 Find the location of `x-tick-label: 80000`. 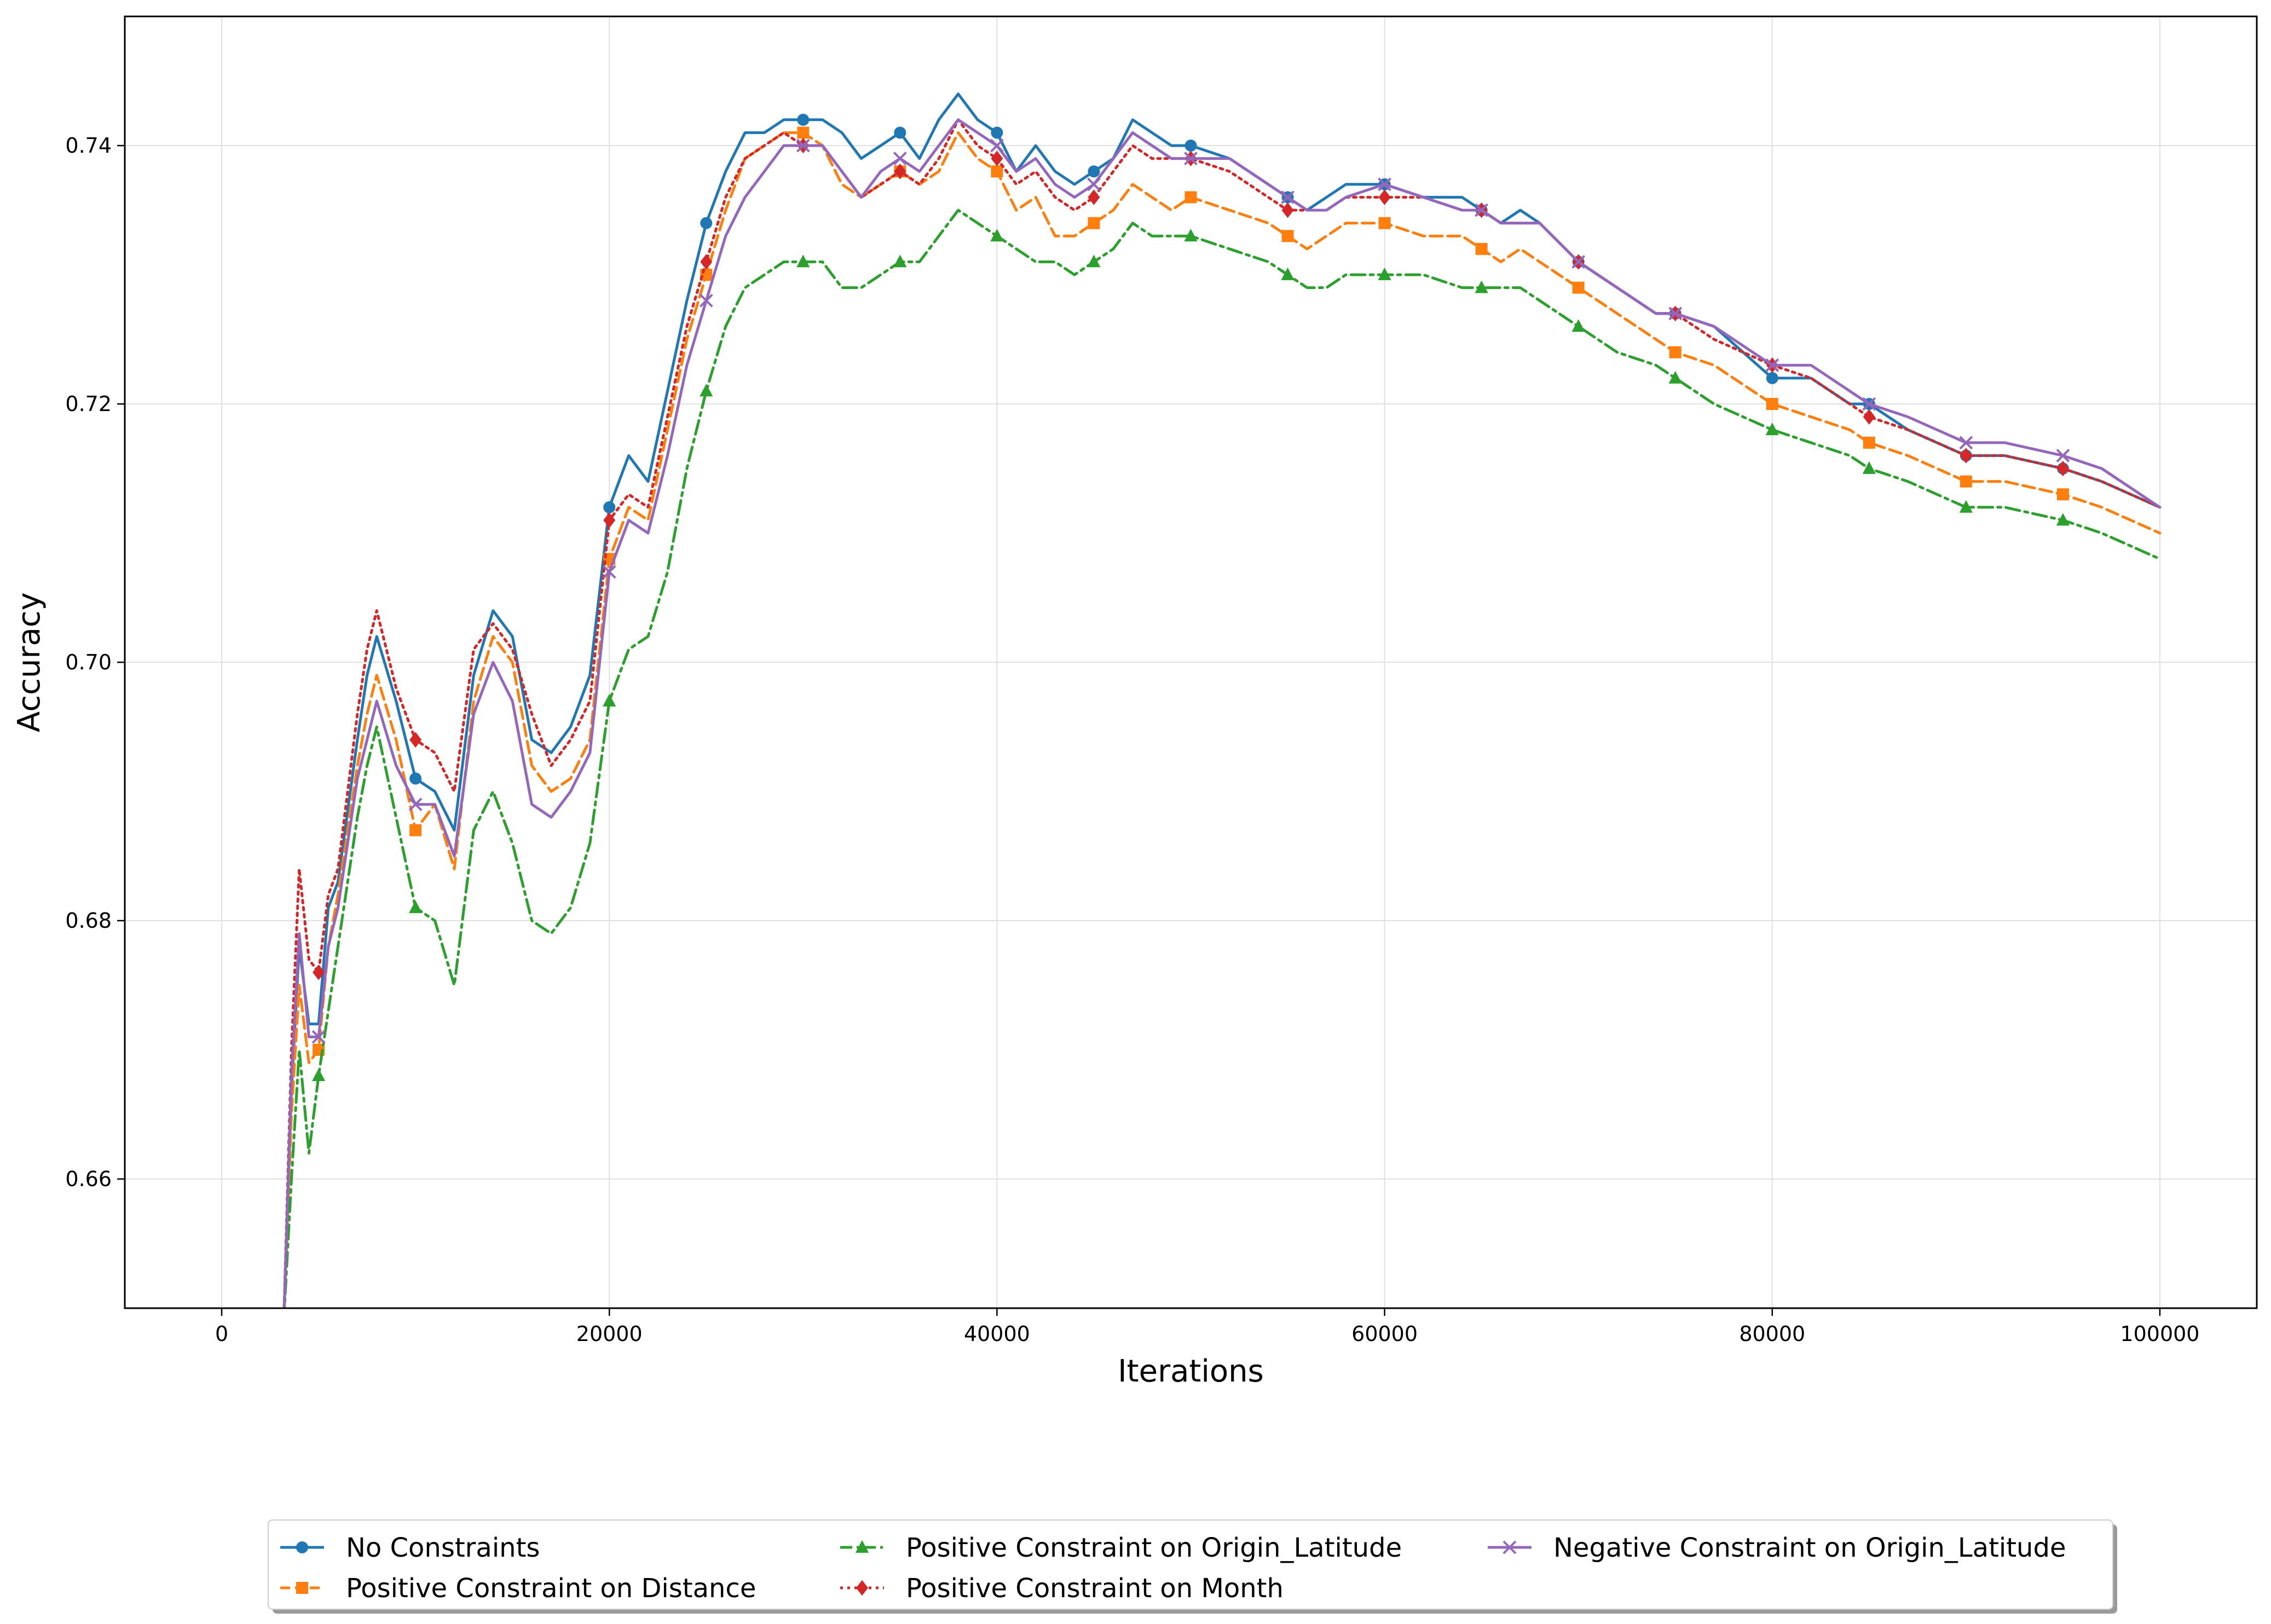

x-tick-label: 80000 is located at coordinates (1772, 1334).